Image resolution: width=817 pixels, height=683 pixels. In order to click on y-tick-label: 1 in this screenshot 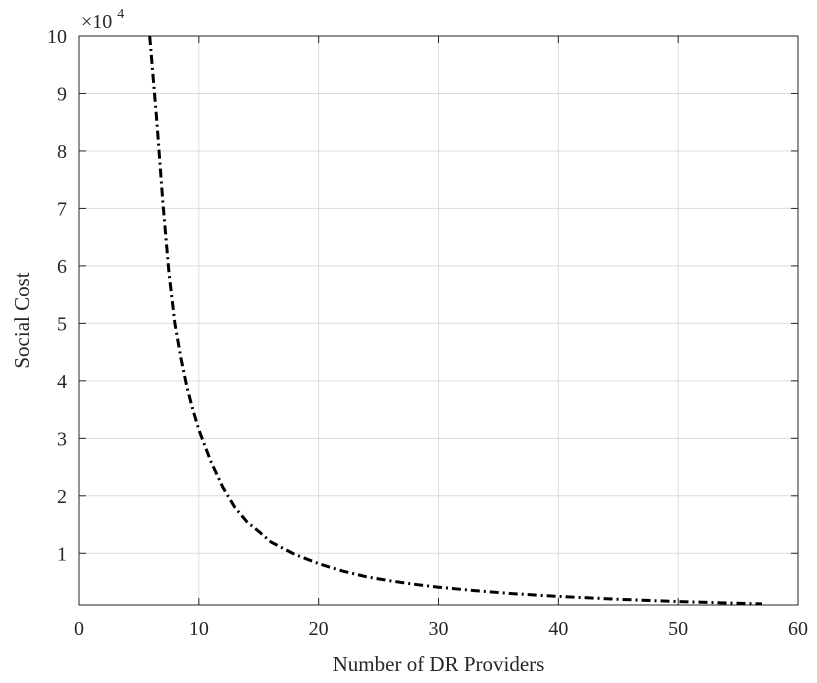, I will do `click(62, 554)`.